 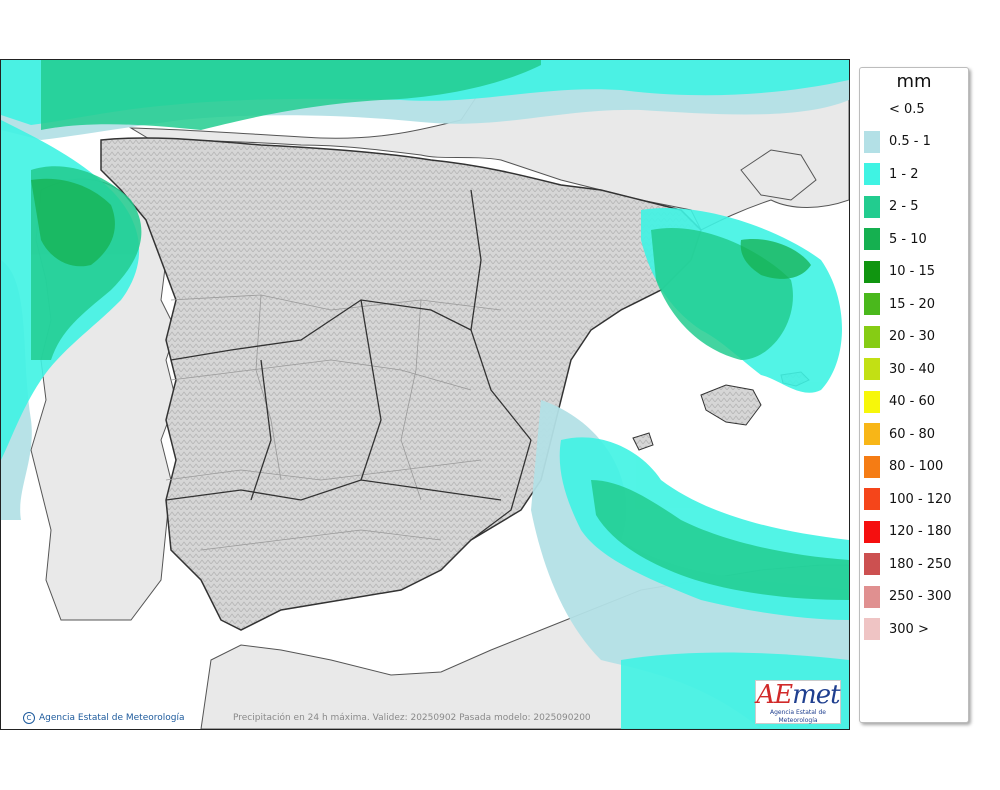 What do you see at coordinates (914, 81) in the screenshot?
I see `legend-title: mm` at bounding box center [914, 81].